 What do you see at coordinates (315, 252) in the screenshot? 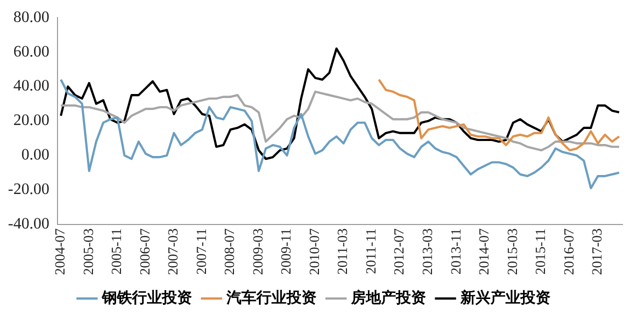
I see `x-tick-label: 2010-07` at bounding box center [315, 252].